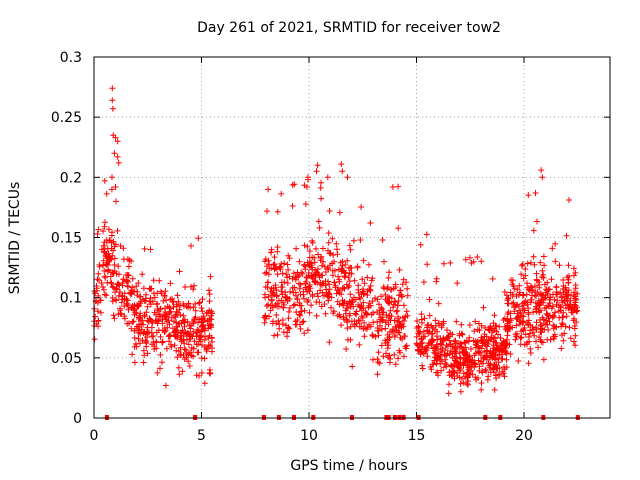  Describe the element at coordinates (417, 436) in the screenshot. I see `x-tick-label: 15` at that location.